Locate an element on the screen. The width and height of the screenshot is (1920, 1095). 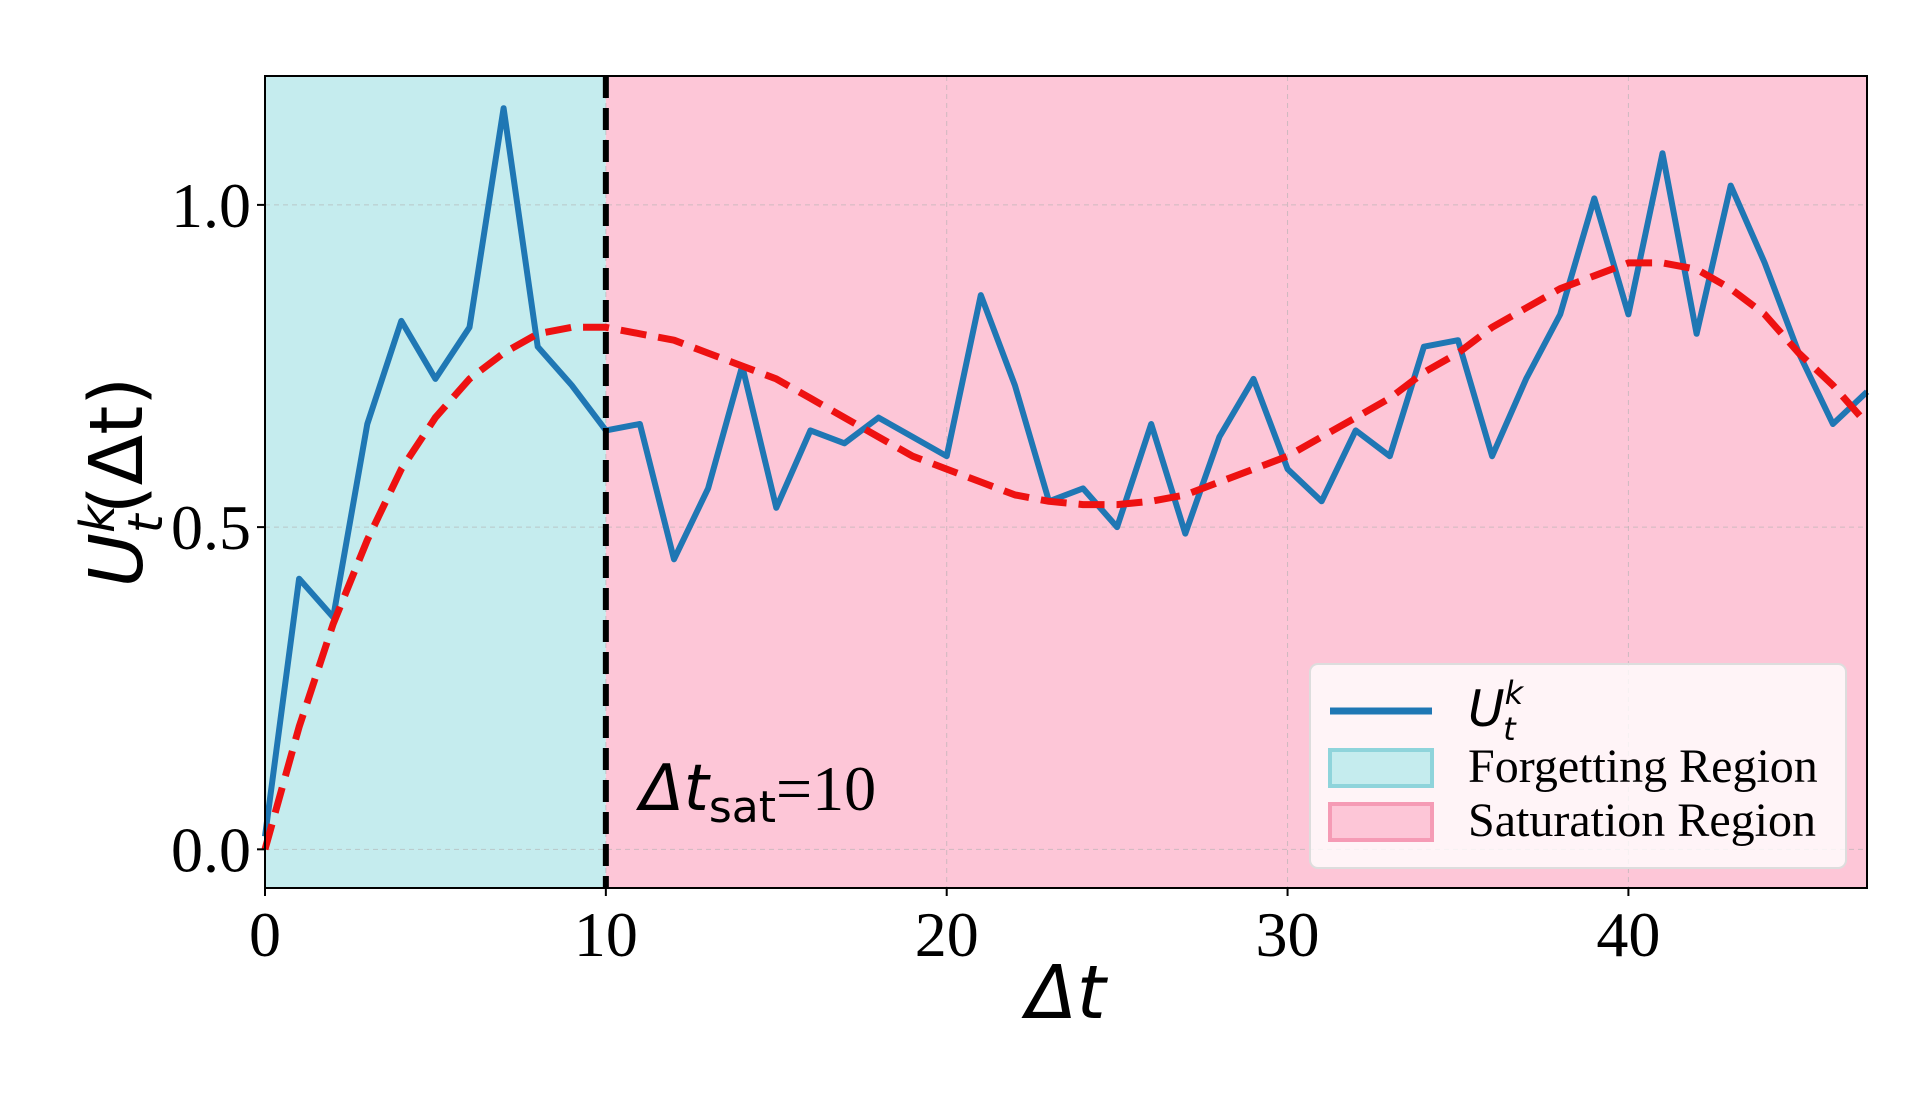
x-tick-label: 20 is located at coordinates (947, 934).